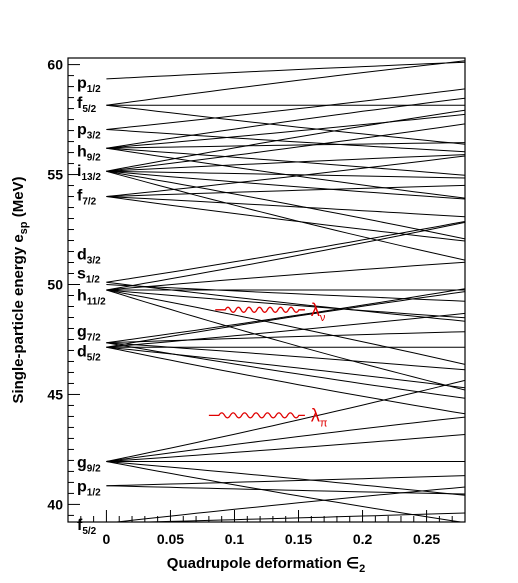 This screenshot has height=583, width=518. I want to click on orbital-label: h9/2, so click(89, 153).